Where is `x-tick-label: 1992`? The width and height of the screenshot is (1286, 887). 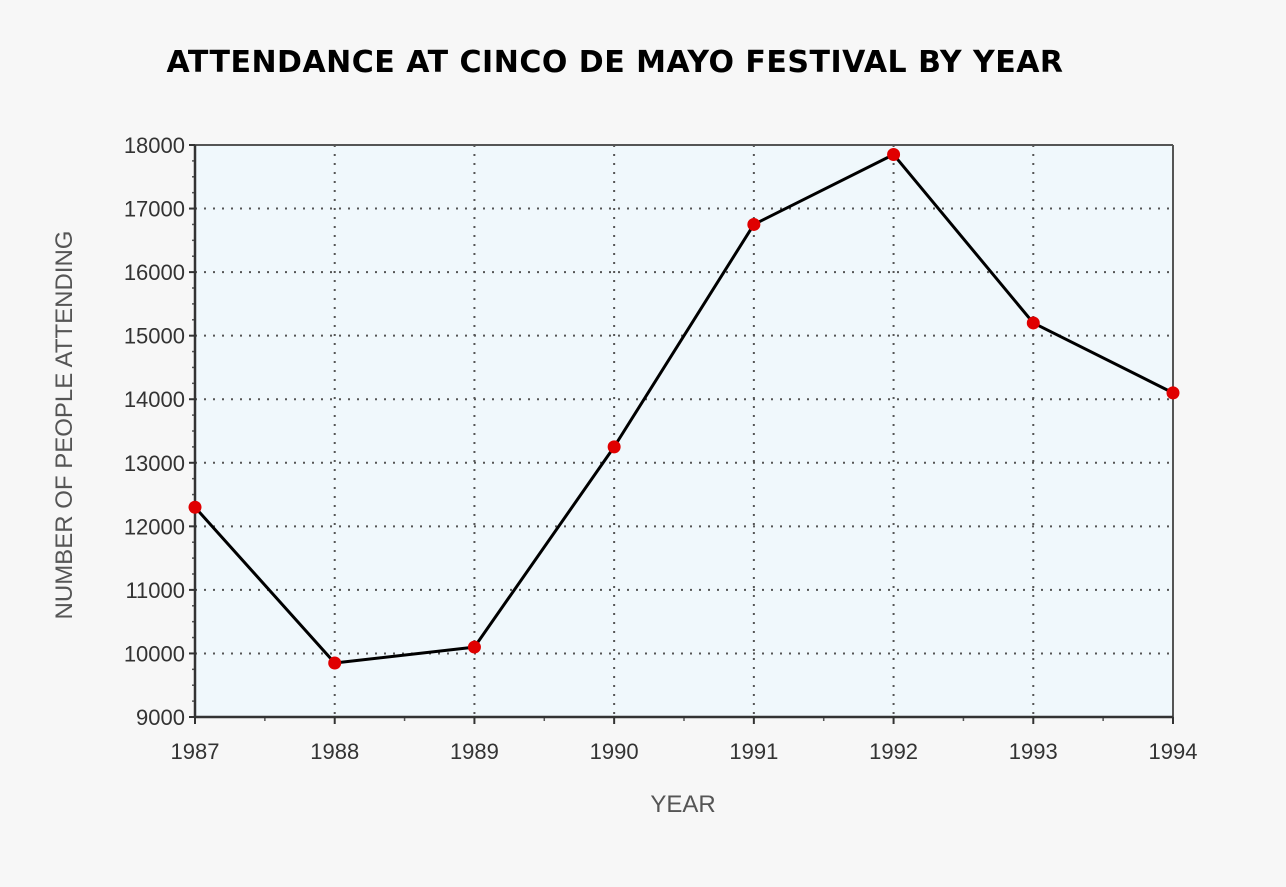 x-tick-label: 1992 is located at coordinates (893, 751).